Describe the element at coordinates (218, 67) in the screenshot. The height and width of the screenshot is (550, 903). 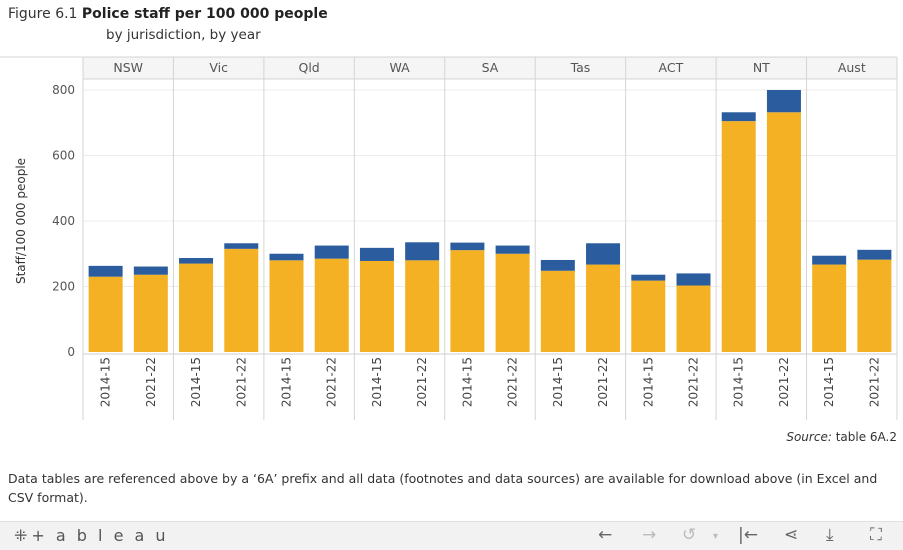
I see `panel-label-vic: Vic` at that location.